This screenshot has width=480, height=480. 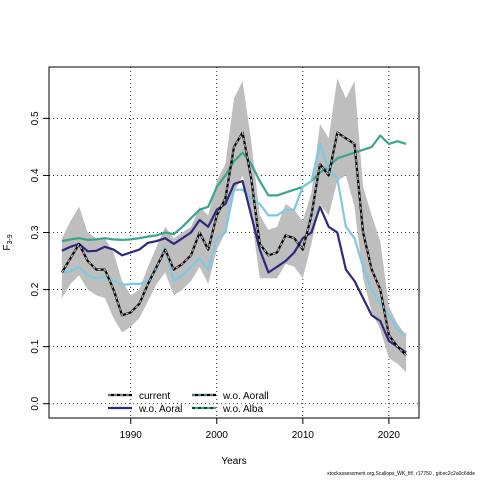 I want to click on legend-item: w.o. Aorall, so click(x=230, y=396).